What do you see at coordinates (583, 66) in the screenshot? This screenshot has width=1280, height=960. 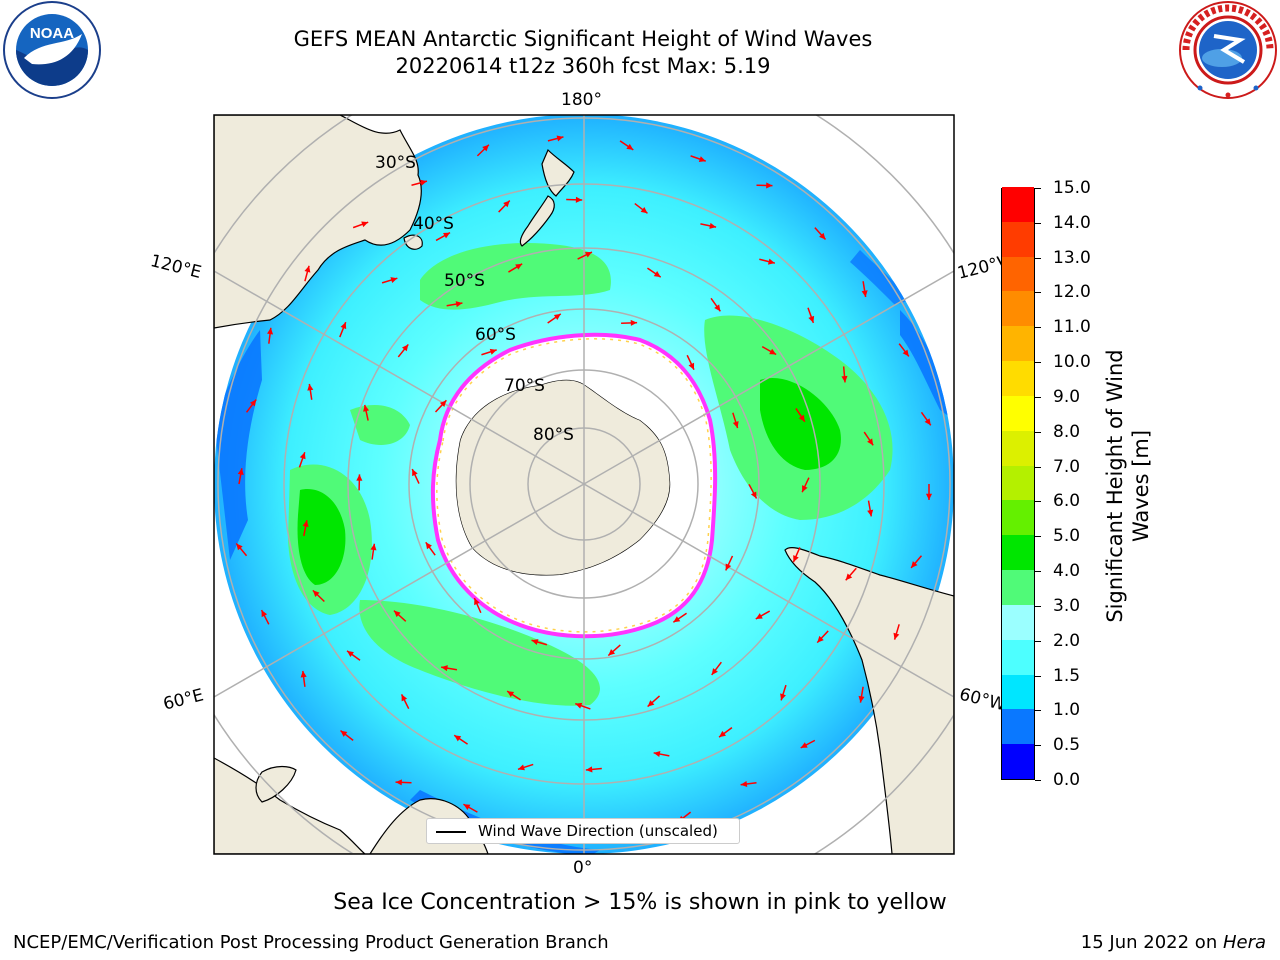 I see `map-subtitle: 20220614 t12z 360h fcst Max: 5.19` at bounding box center [583, 66].